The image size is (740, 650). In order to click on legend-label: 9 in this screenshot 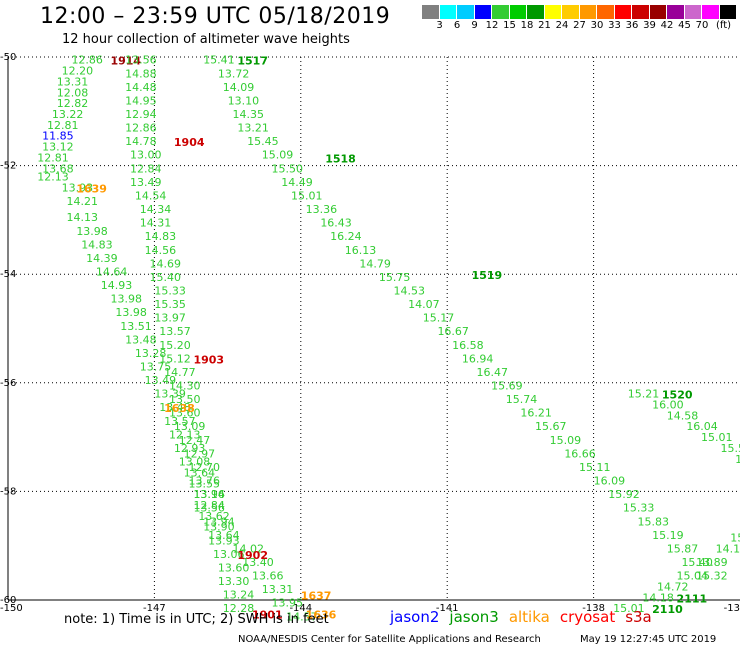, I will do `click(474, 25)`.